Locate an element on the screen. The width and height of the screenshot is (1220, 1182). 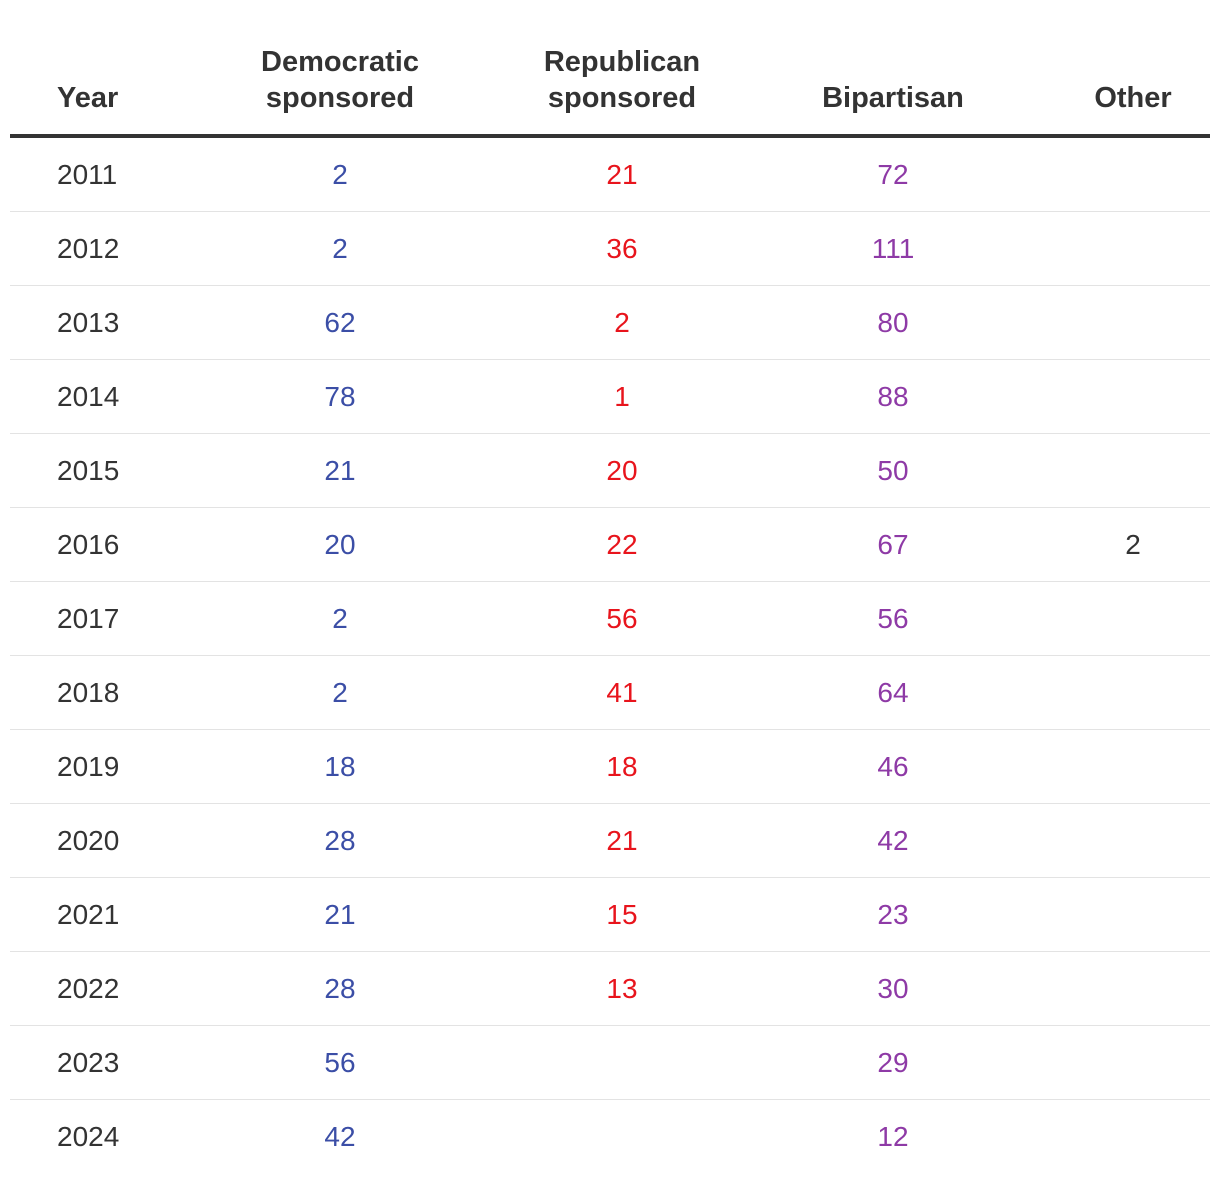
cell-republican: 13 is located at coordinates (622, 988).